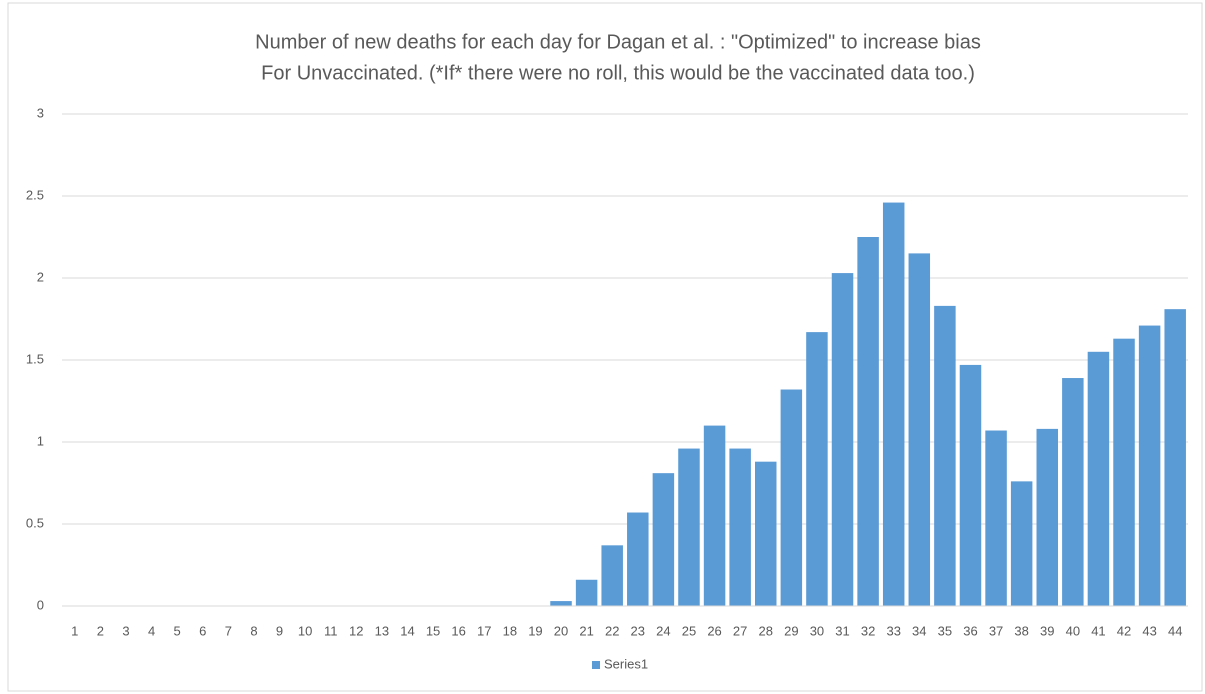 The height and width of the screenshot is (694, 1205). I want to click on y-tick-label: 0, so click(40, 604).